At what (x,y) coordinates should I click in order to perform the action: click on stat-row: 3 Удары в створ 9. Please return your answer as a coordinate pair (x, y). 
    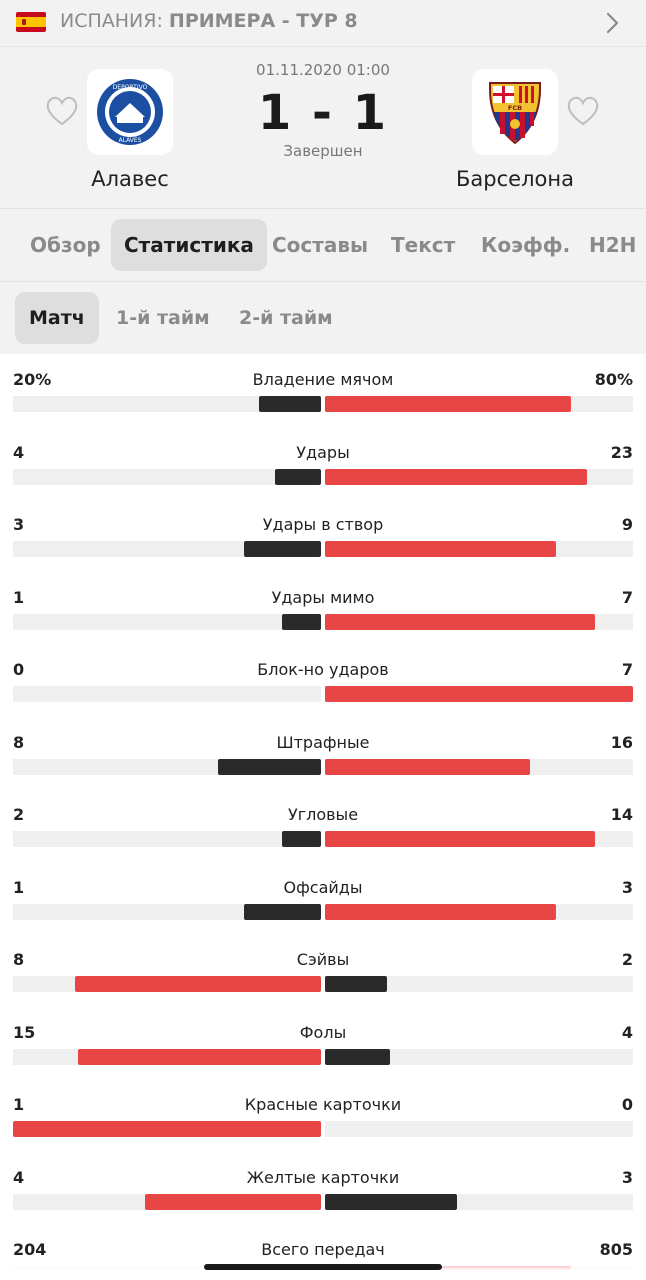
    Looking at the image, I should click on (323, 535).